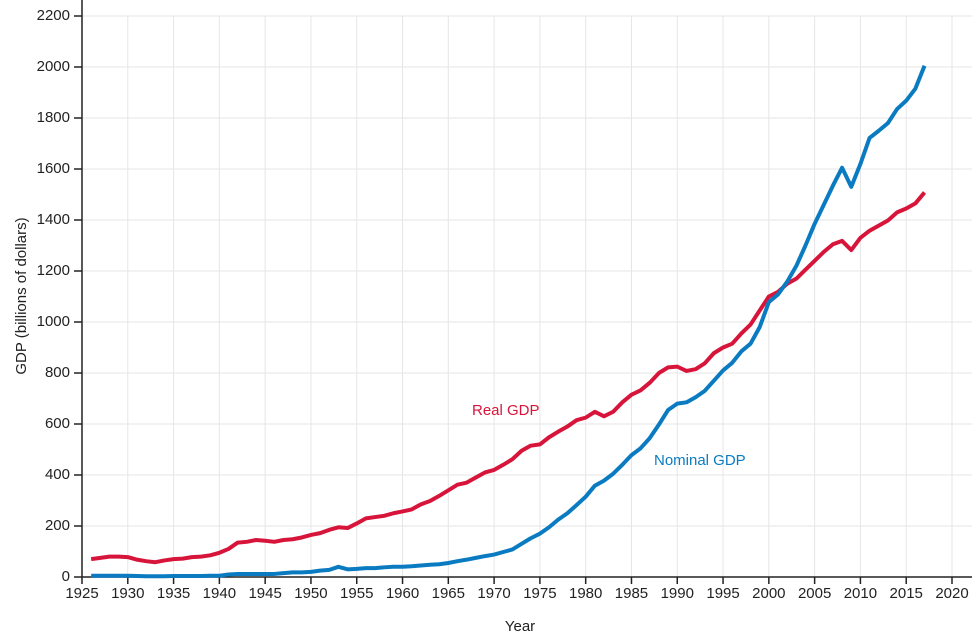 This screenshot has width=976, height=643. I want to click on x-tick-label: 1970, so click(493, 593).